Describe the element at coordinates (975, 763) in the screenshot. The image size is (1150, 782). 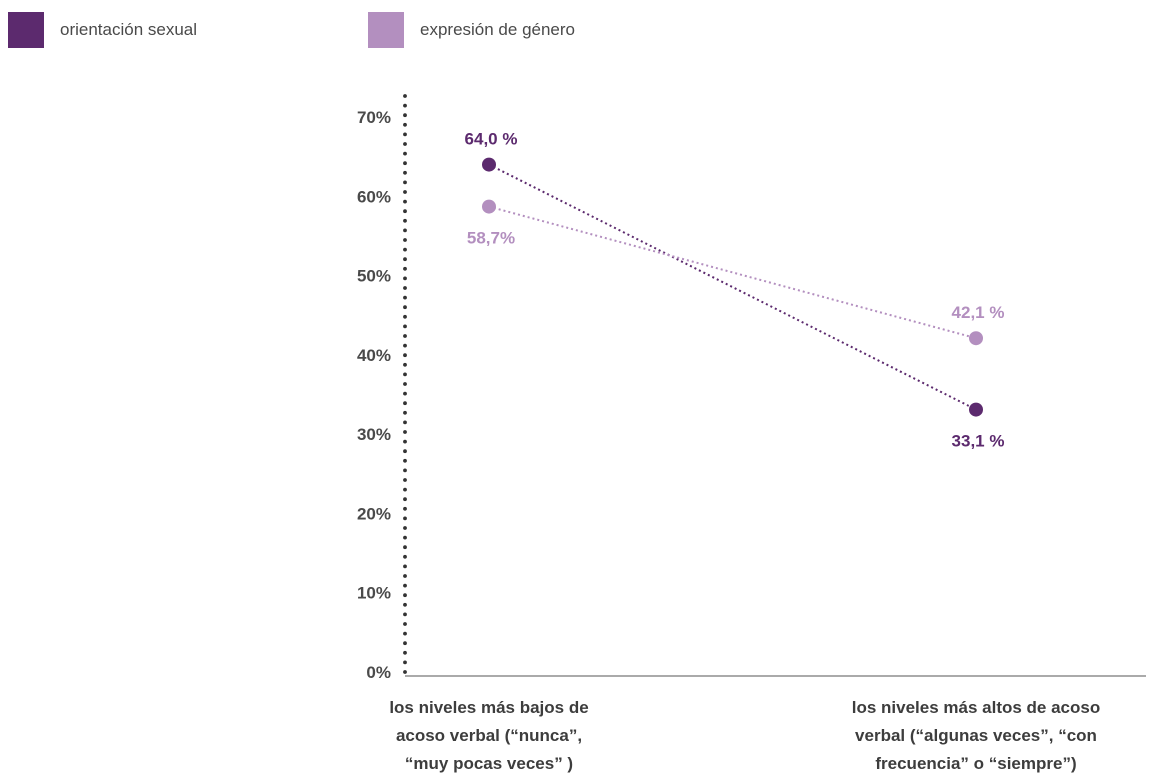
I see `x-category-label: frecuencia” o “siempre”)` at that location.